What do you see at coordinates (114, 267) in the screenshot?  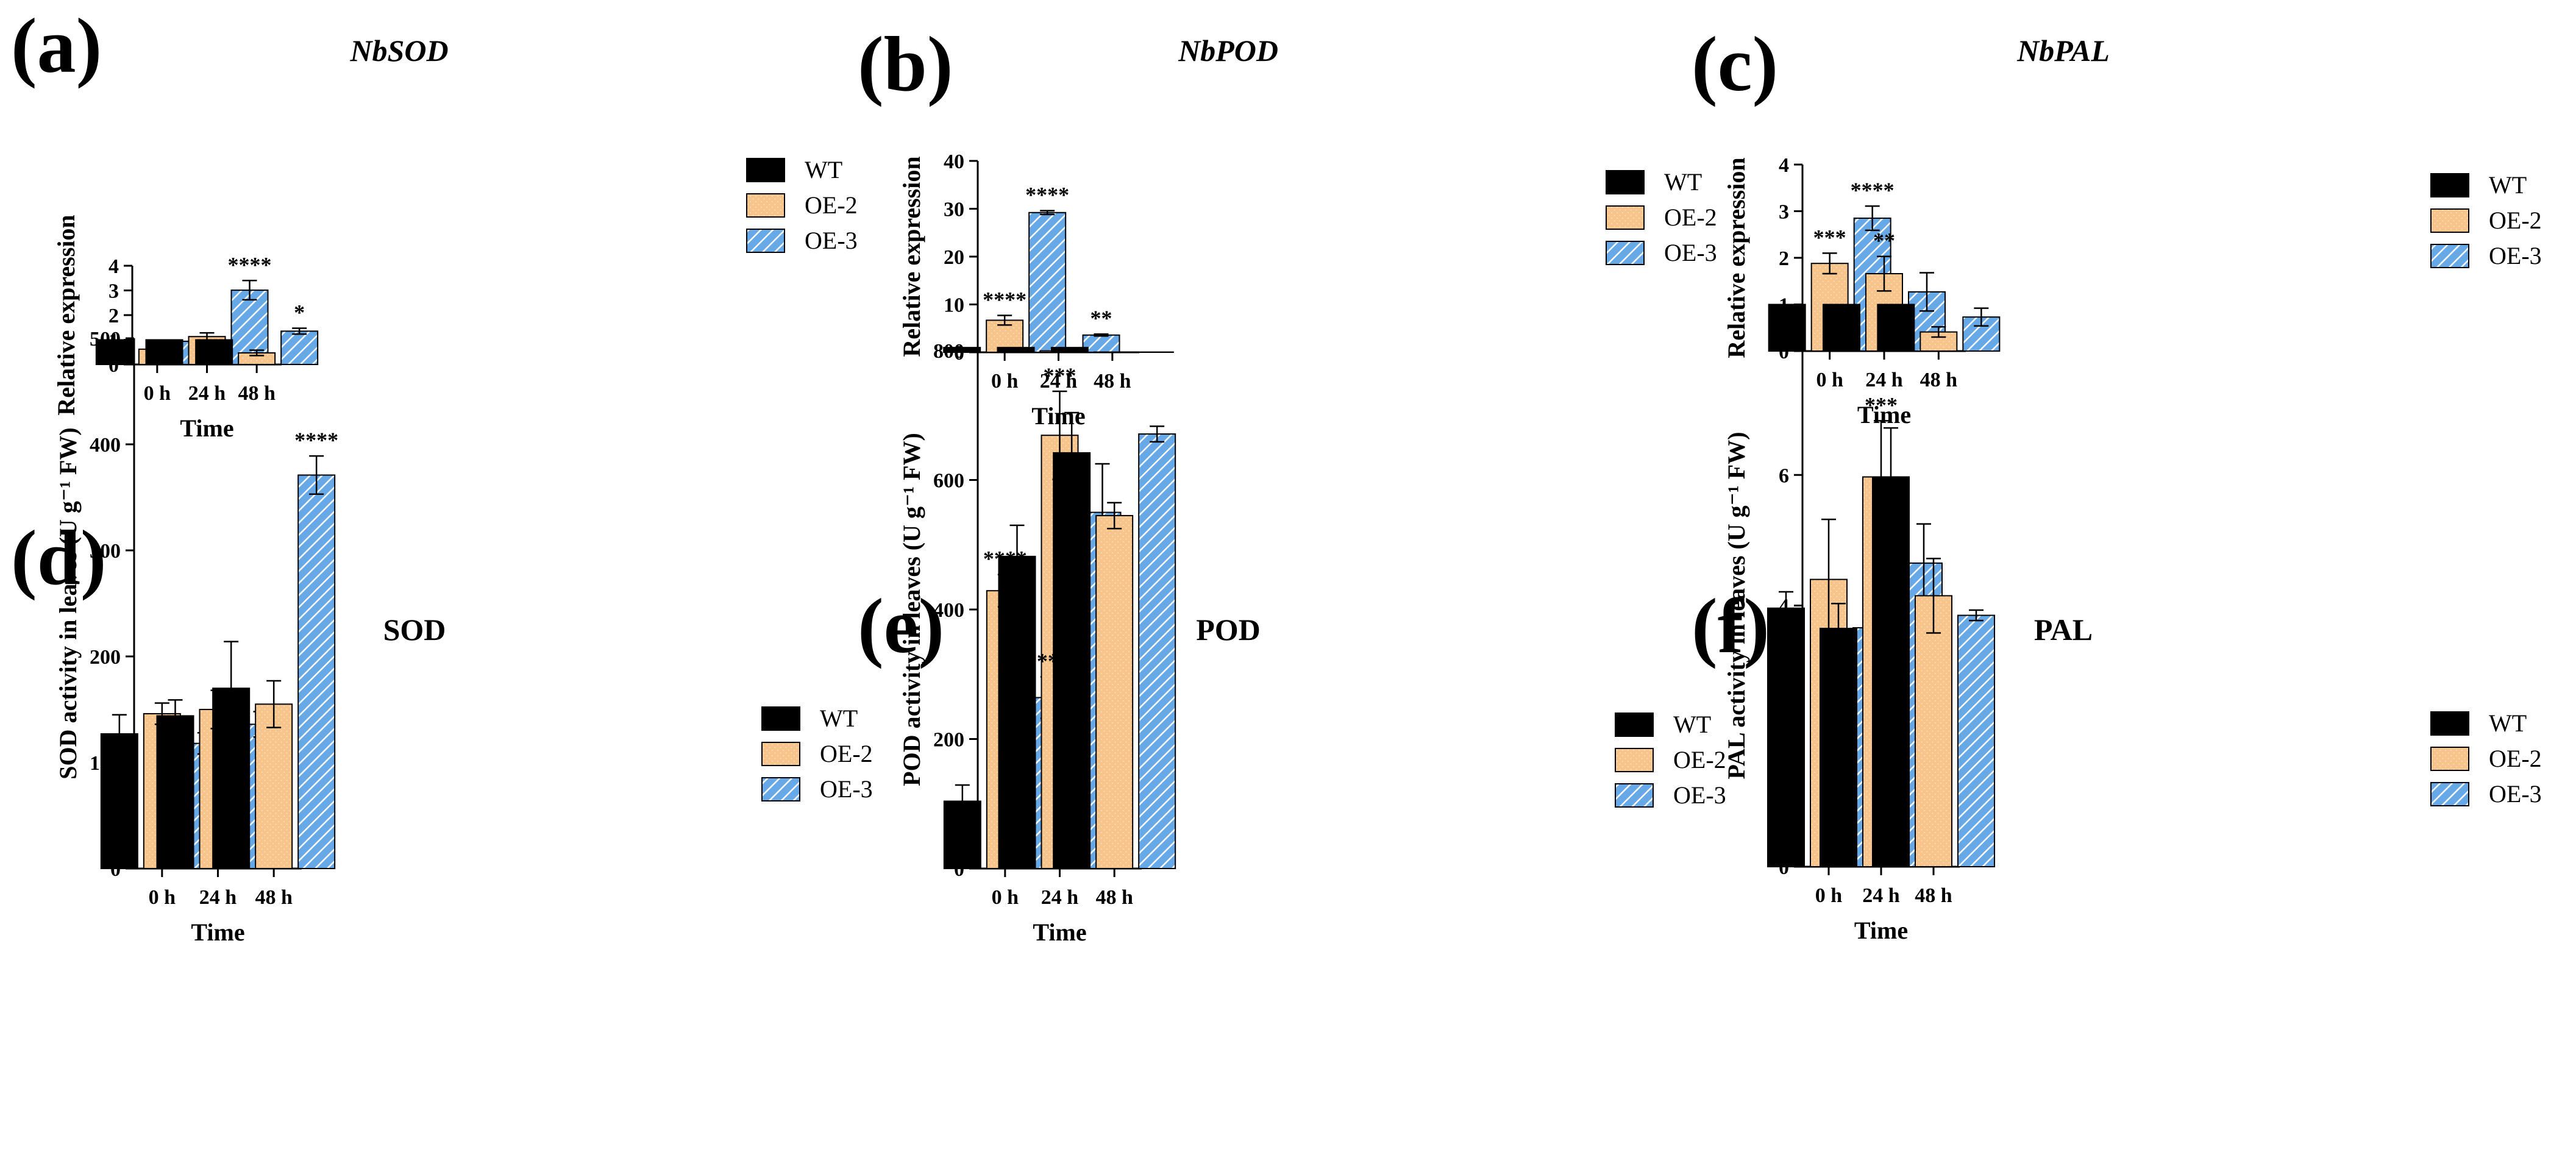 I see `y-tick-label: 4` at bounding box center [114, 267].